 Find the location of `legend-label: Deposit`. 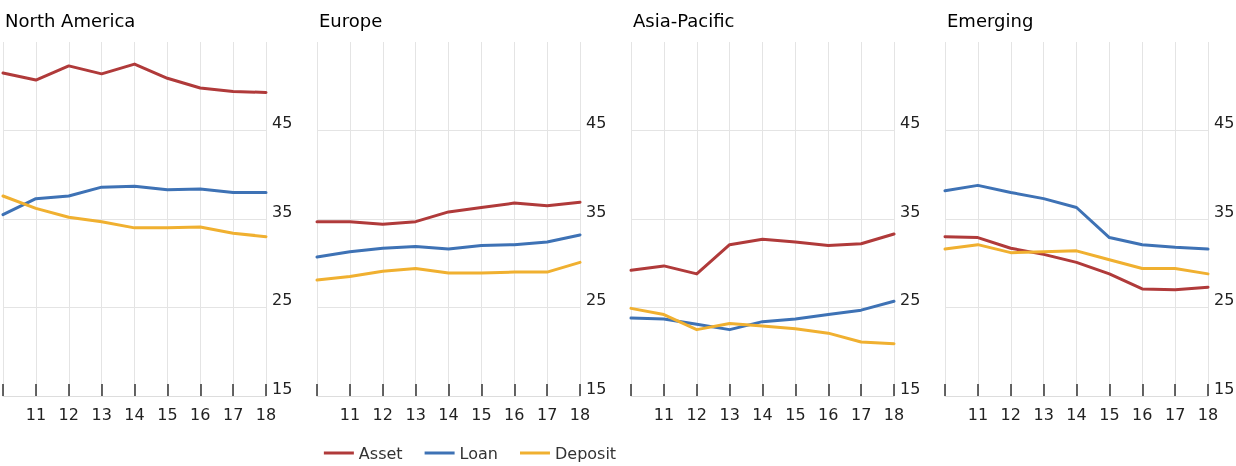

legend-label: Deposit is located at coordinates (585, 453).